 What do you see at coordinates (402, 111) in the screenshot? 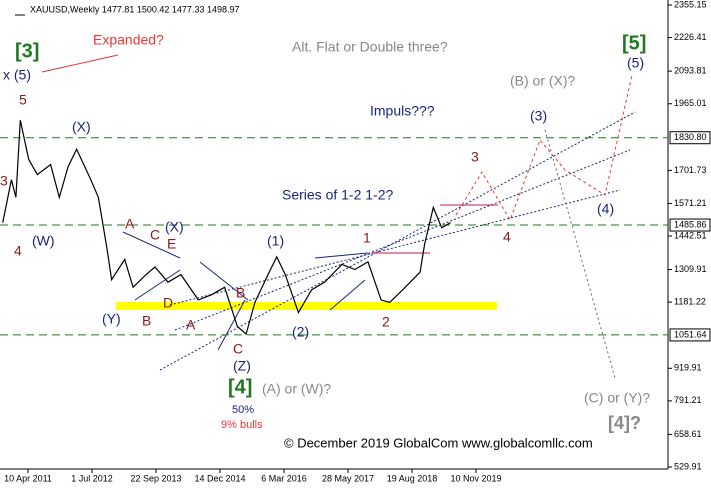
I see `annotation: Impuls???` at bounding box center [402, 111].